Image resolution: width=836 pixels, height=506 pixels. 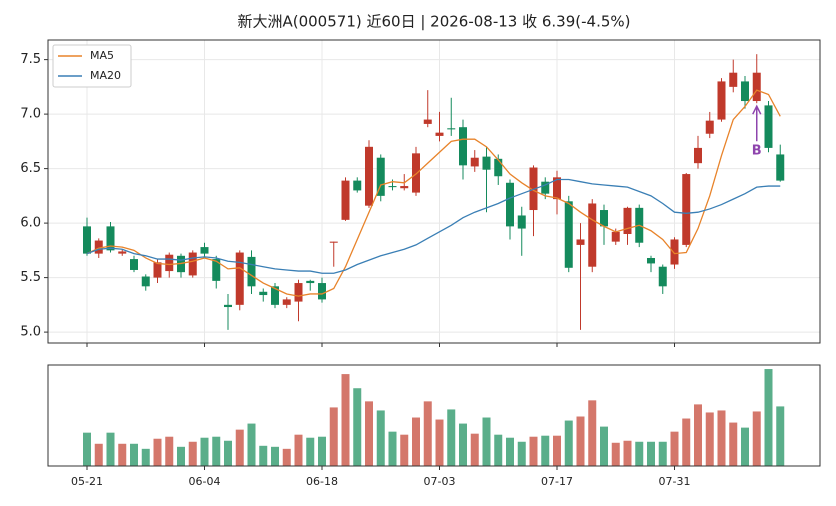 What do you see at coordinates (30, 277) in the screenshot?
I see `y-tick-label: 5.5` at bounding box center [30, 277].